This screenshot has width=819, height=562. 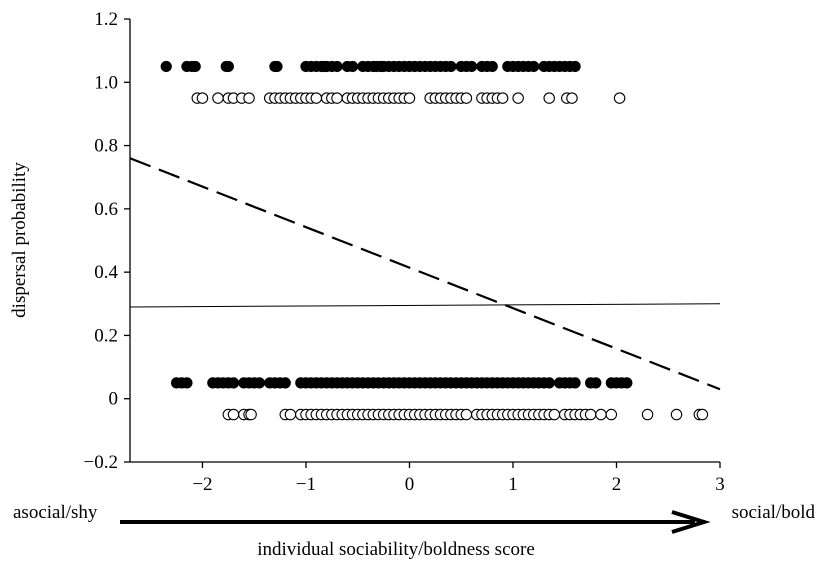 I want to click on y-tick-label: 0.6, so click(x=106, y=209).